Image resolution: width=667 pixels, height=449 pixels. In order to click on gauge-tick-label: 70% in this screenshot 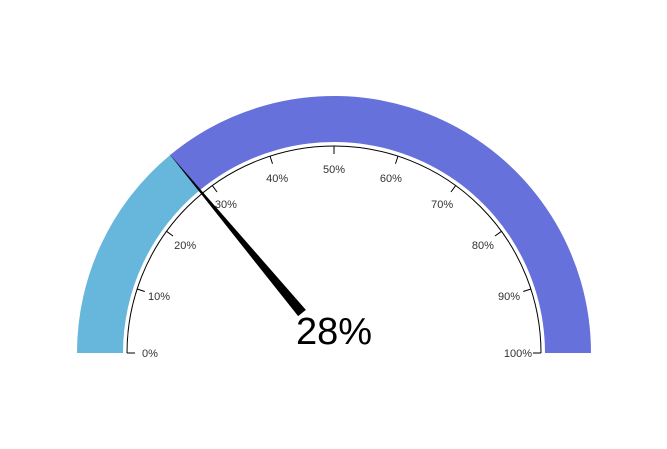, I will do `click(442, 205)`.